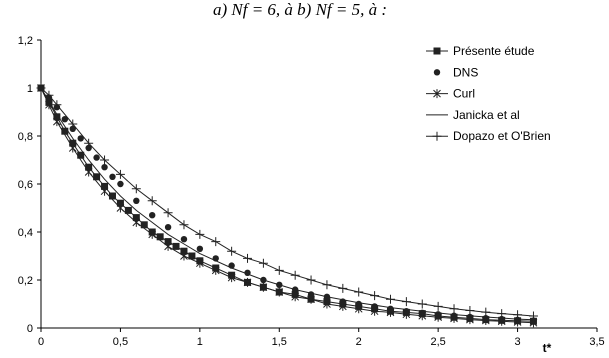 The height and width of the screenshot is (358, 609). I want to click on legend-label: Curl, so click(464, 94).